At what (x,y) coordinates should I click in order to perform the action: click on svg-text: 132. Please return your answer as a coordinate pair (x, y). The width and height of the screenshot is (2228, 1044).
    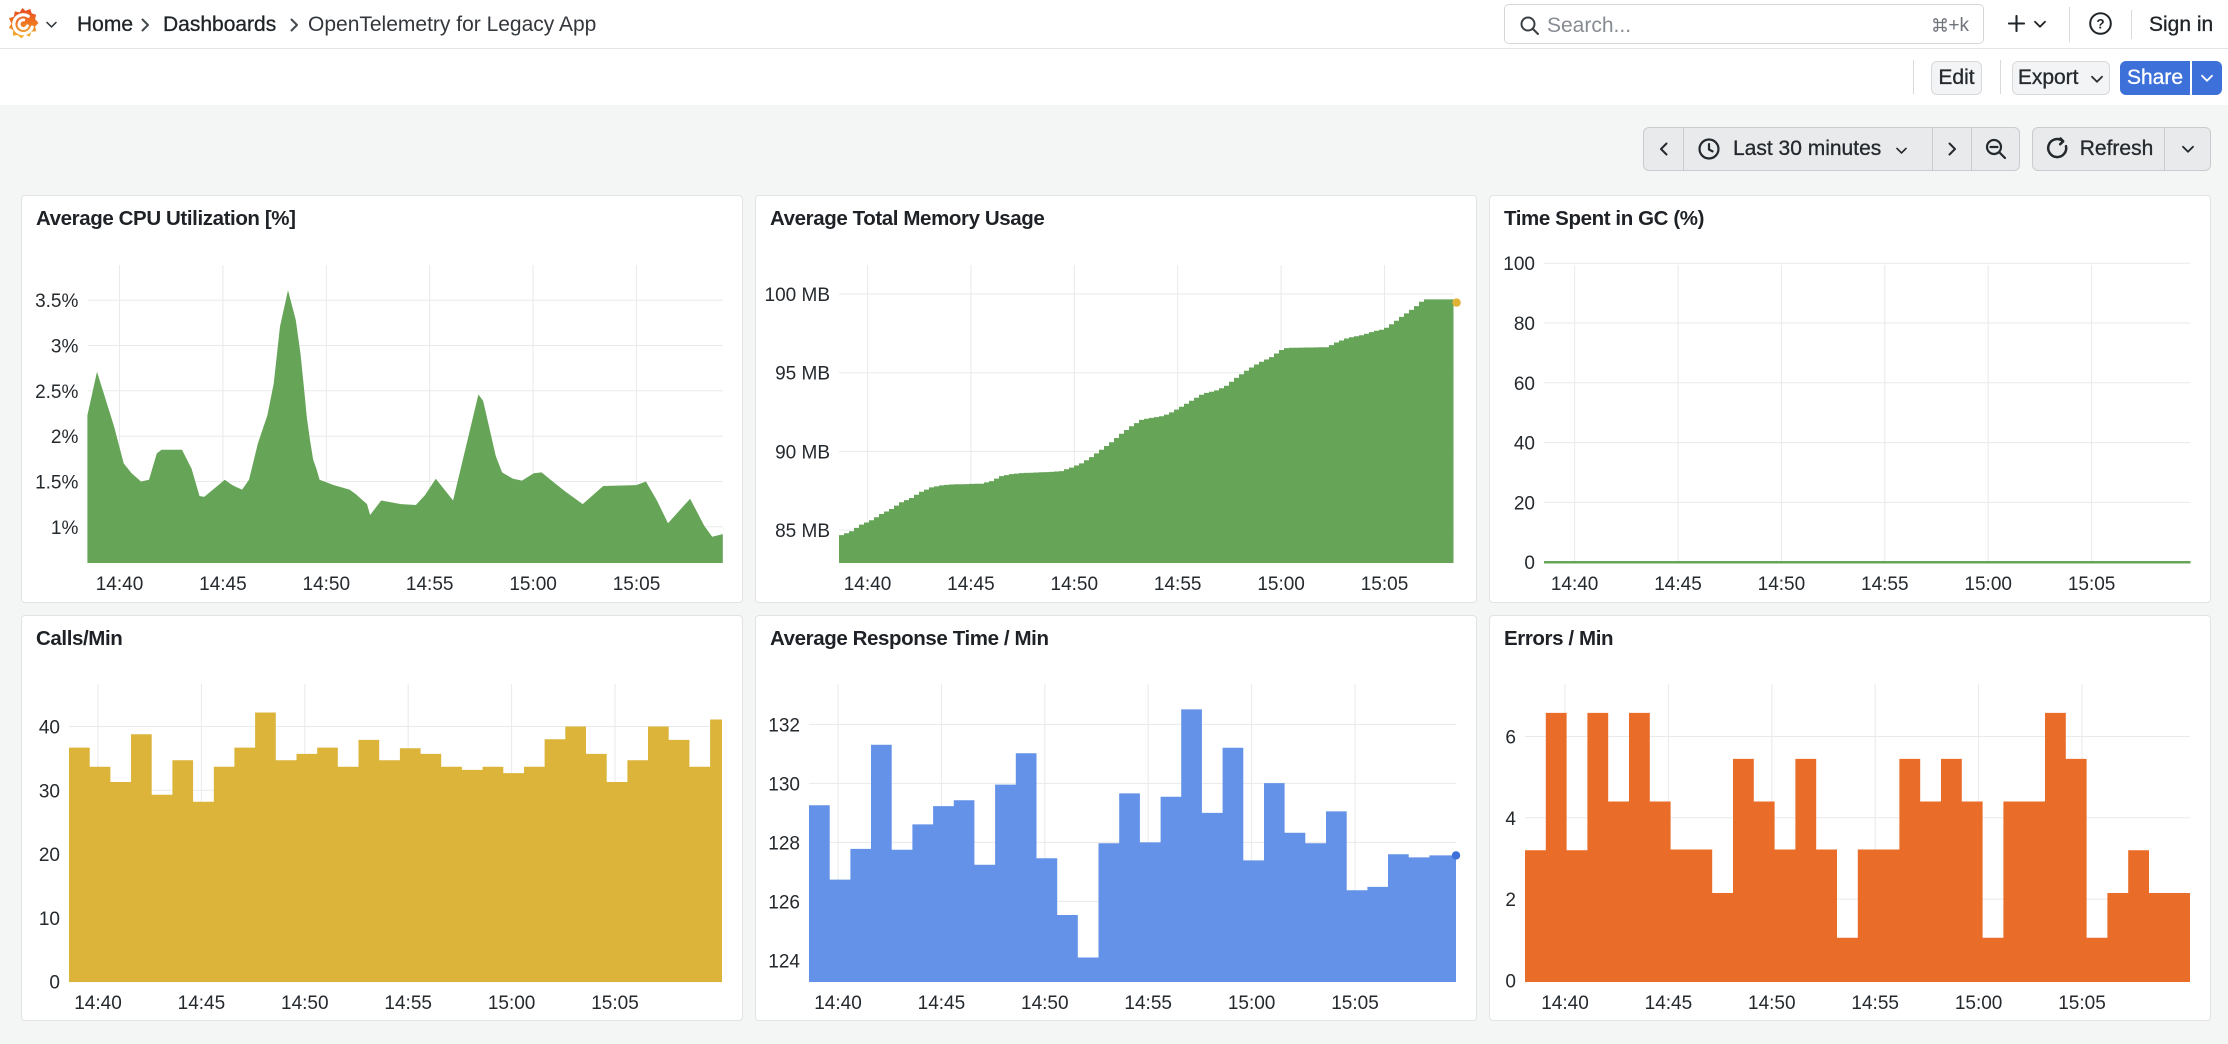
    Looking at the image, I should click on (784, 725).